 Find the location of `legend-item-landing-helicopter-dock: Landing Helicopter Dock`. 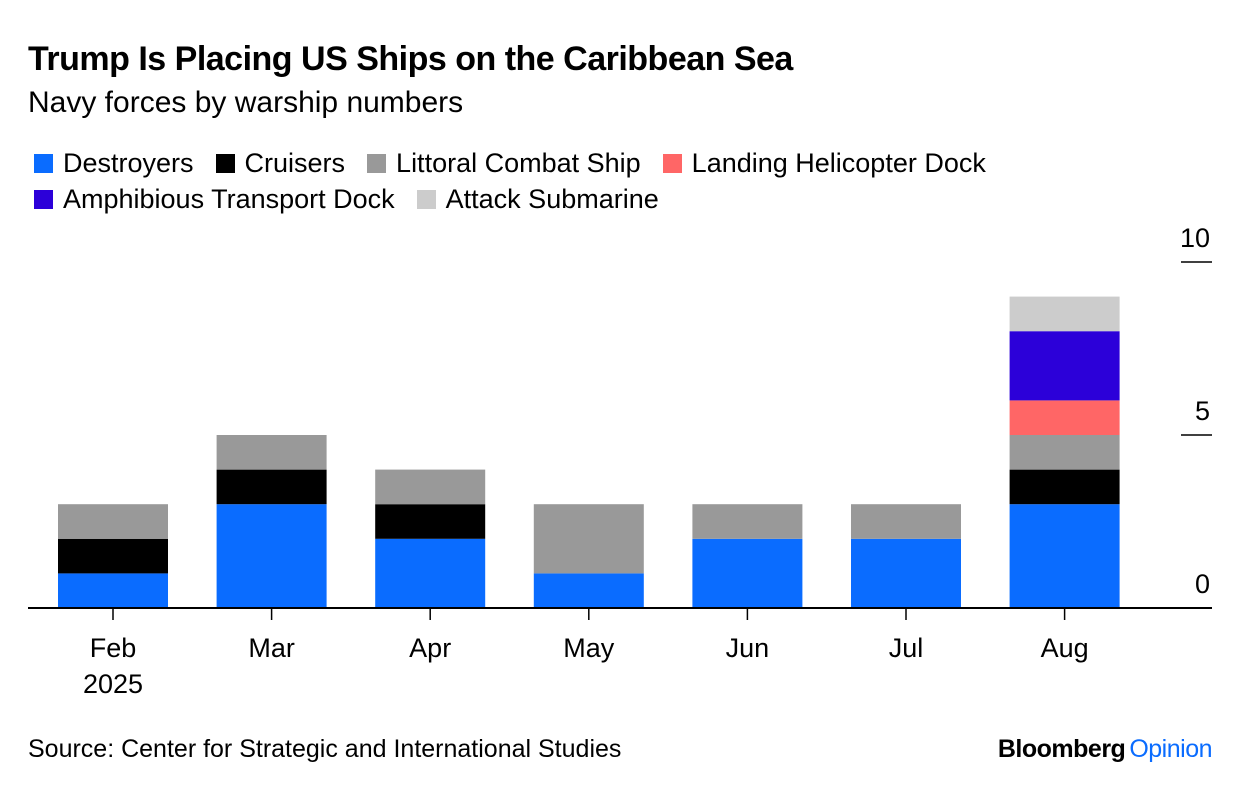

legend-item-landing-helicopter-dock: Landing Helicopter Dock is located at coordinates (824, 163).